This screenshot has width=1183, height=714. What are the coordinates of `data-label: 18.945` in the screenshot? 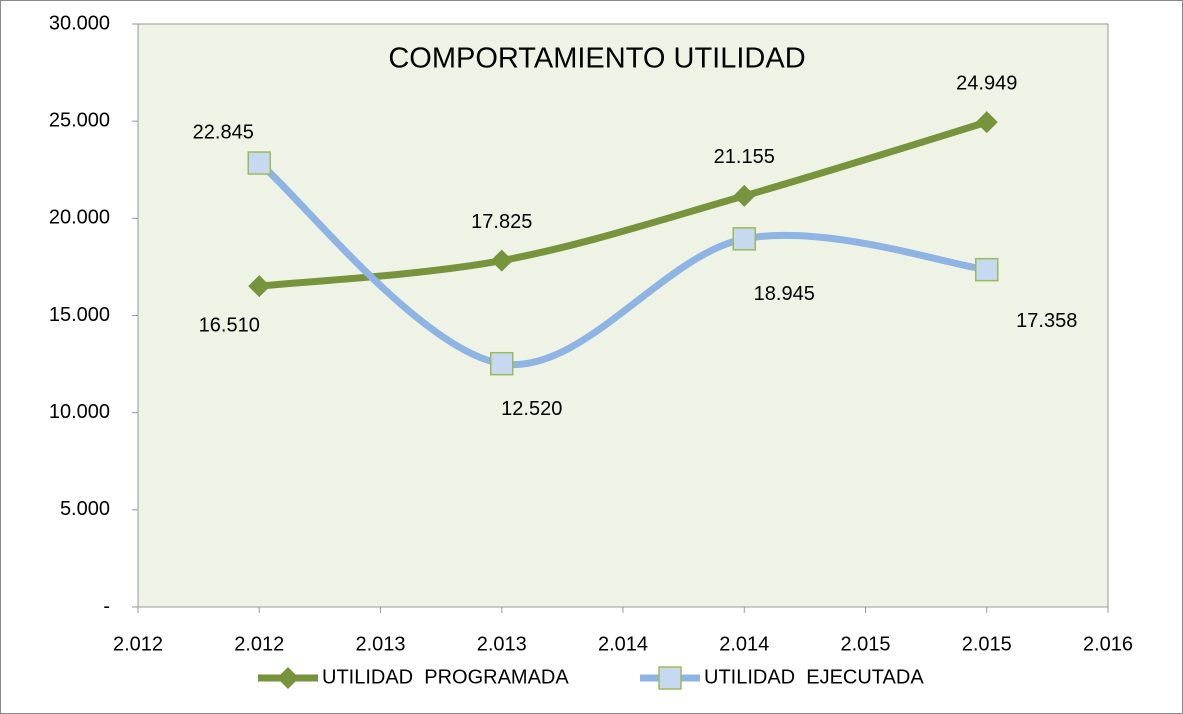 It's located at (784, 294).